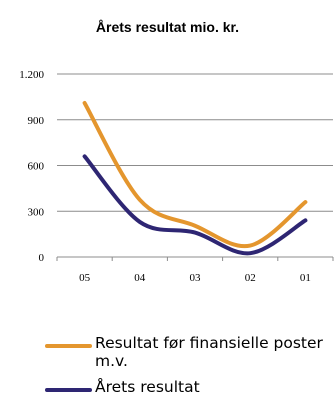 This screenshot has width=335, height=402. I want to click on legend-item-resultat-foer-finansielle: Resultat før finansielle poster m.v., so click(187, 352).